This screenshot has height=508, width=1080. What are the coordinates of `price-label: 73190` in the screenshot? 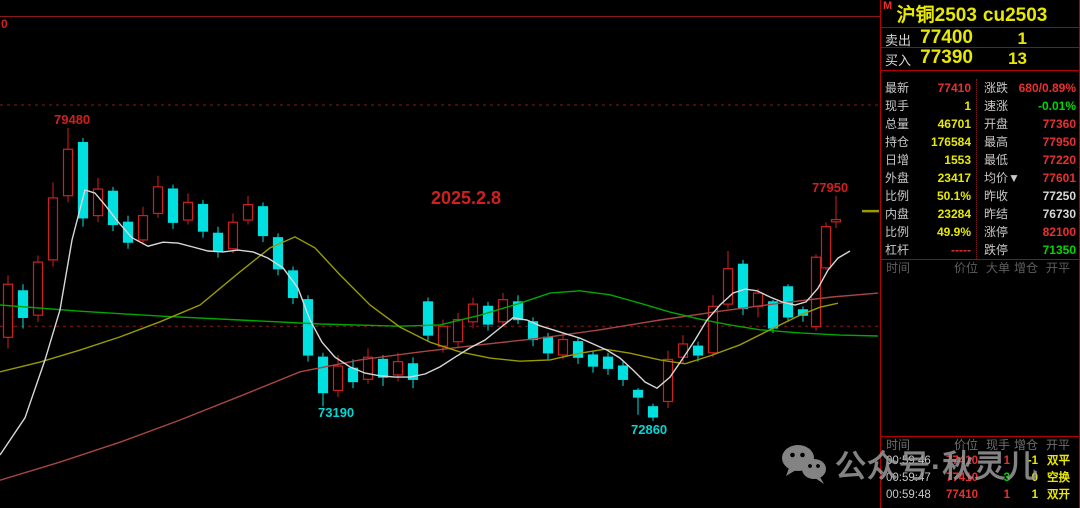 It's located at (336, 412).